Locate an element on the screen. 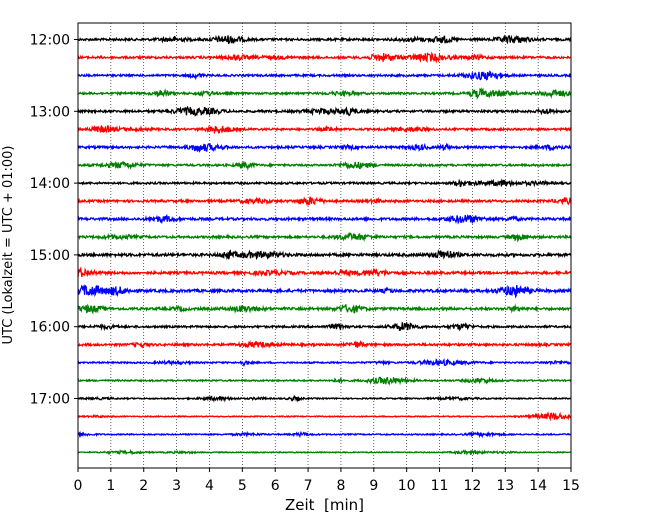  x-tick-label: 0 is located at coordinates (78, 486).